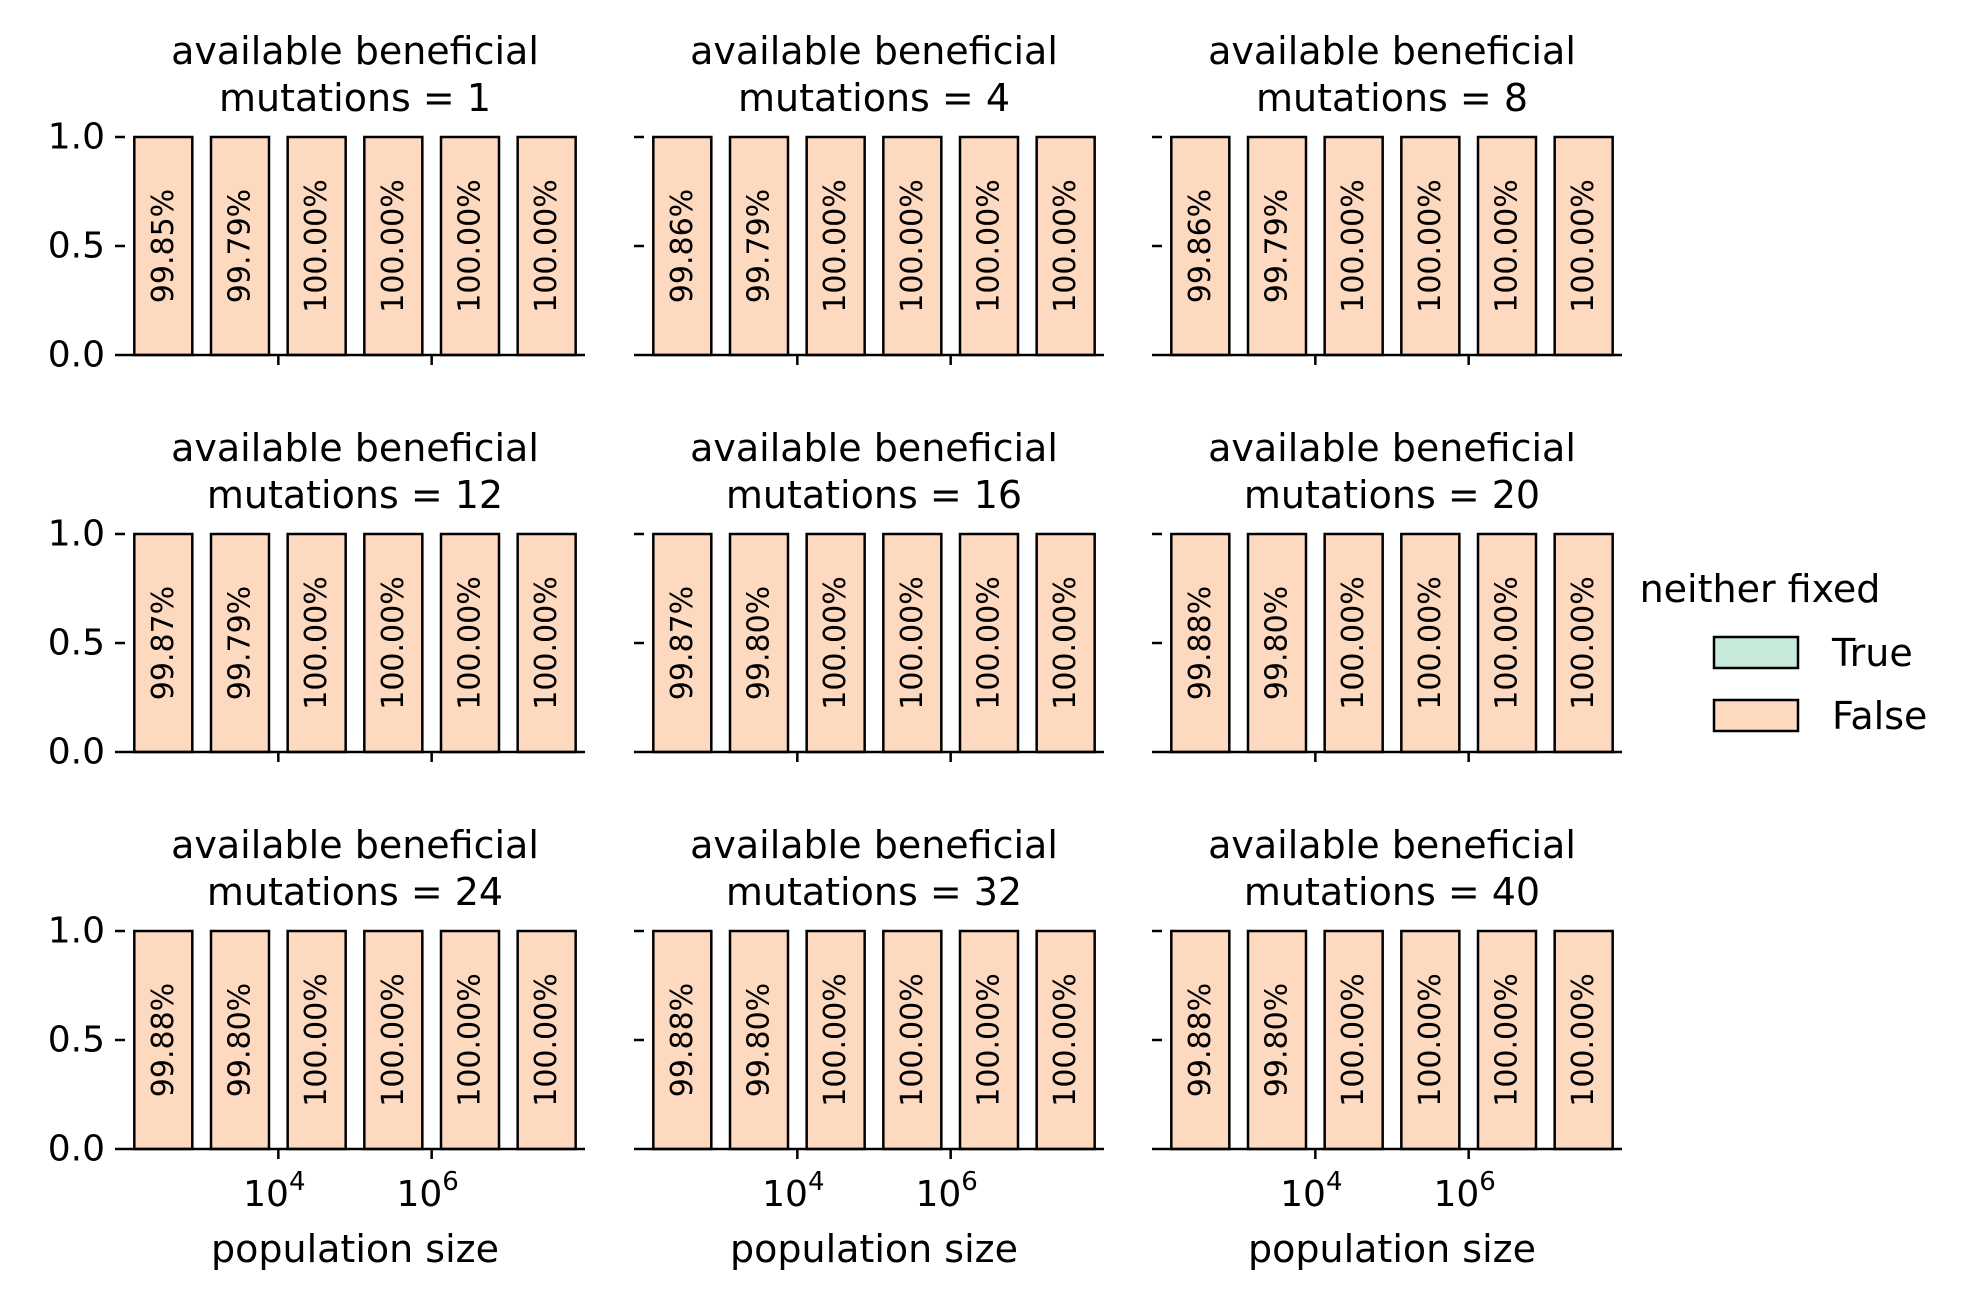 The height and width of the screenshot is (1306, 1988). Describe the element at coordinates (682, 246) in the screenshot. I see `bar-data-label: 99.86%` at that location.